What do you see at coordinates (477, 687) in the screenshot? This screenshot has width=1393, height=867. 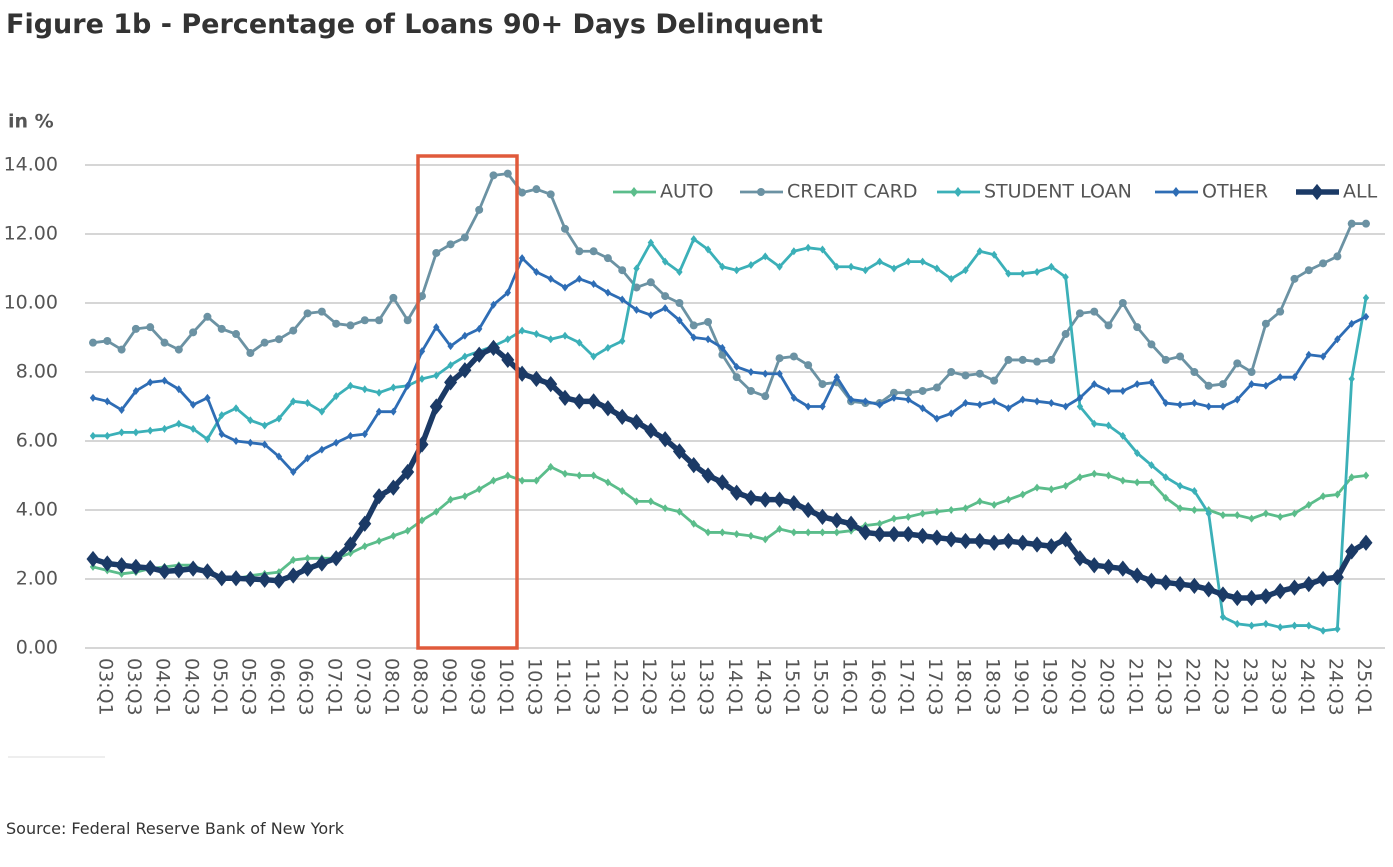 I see `x-tick-label: 09:Q3` at bounding box center [477, 687].